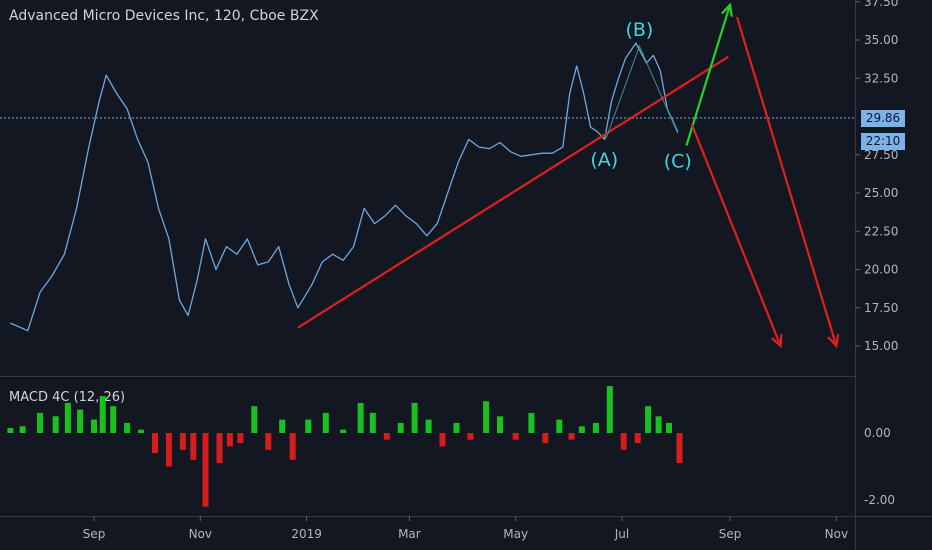 The height and width of the screenshot is (550, 932). What do you see at coordinates (879, 500) in the screenshot?
I see `macd-tick-label: -2.00` at bounding box center [879, 500].